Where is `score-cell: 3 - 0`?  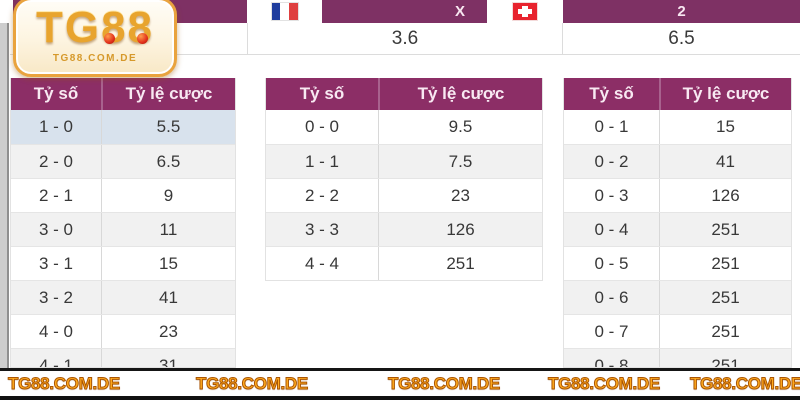 score-cell: 3 - 0 is located at coordinates (56, 229).